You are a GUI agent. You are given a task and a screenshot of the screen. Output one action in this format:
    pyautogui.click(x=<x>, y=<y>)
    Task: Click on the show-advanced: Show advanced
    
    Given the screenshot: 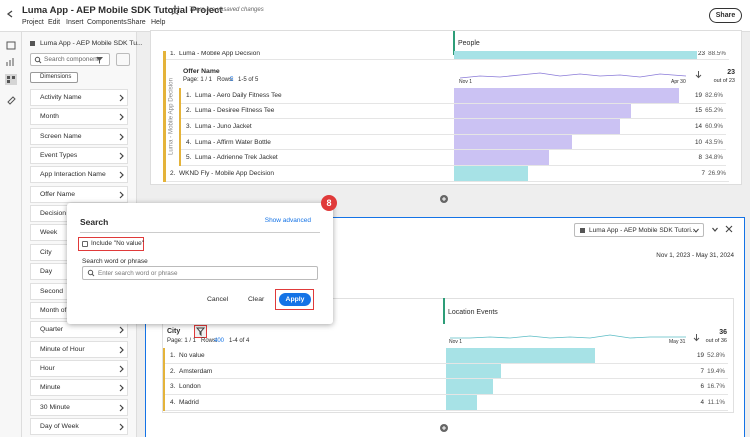 What is the action you would take?
    pyautogui.click(x=287, y=220)
    